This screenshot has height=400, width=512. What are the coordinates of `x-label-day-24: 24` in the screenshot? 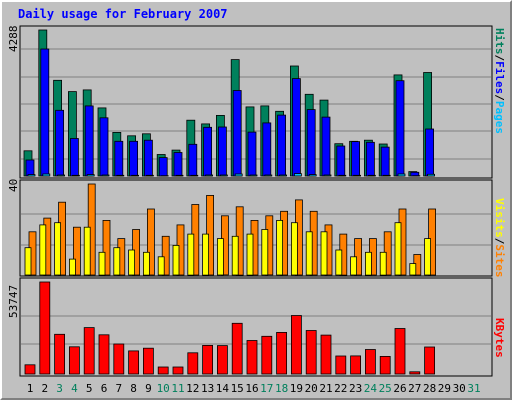 It's located at (371, 388).